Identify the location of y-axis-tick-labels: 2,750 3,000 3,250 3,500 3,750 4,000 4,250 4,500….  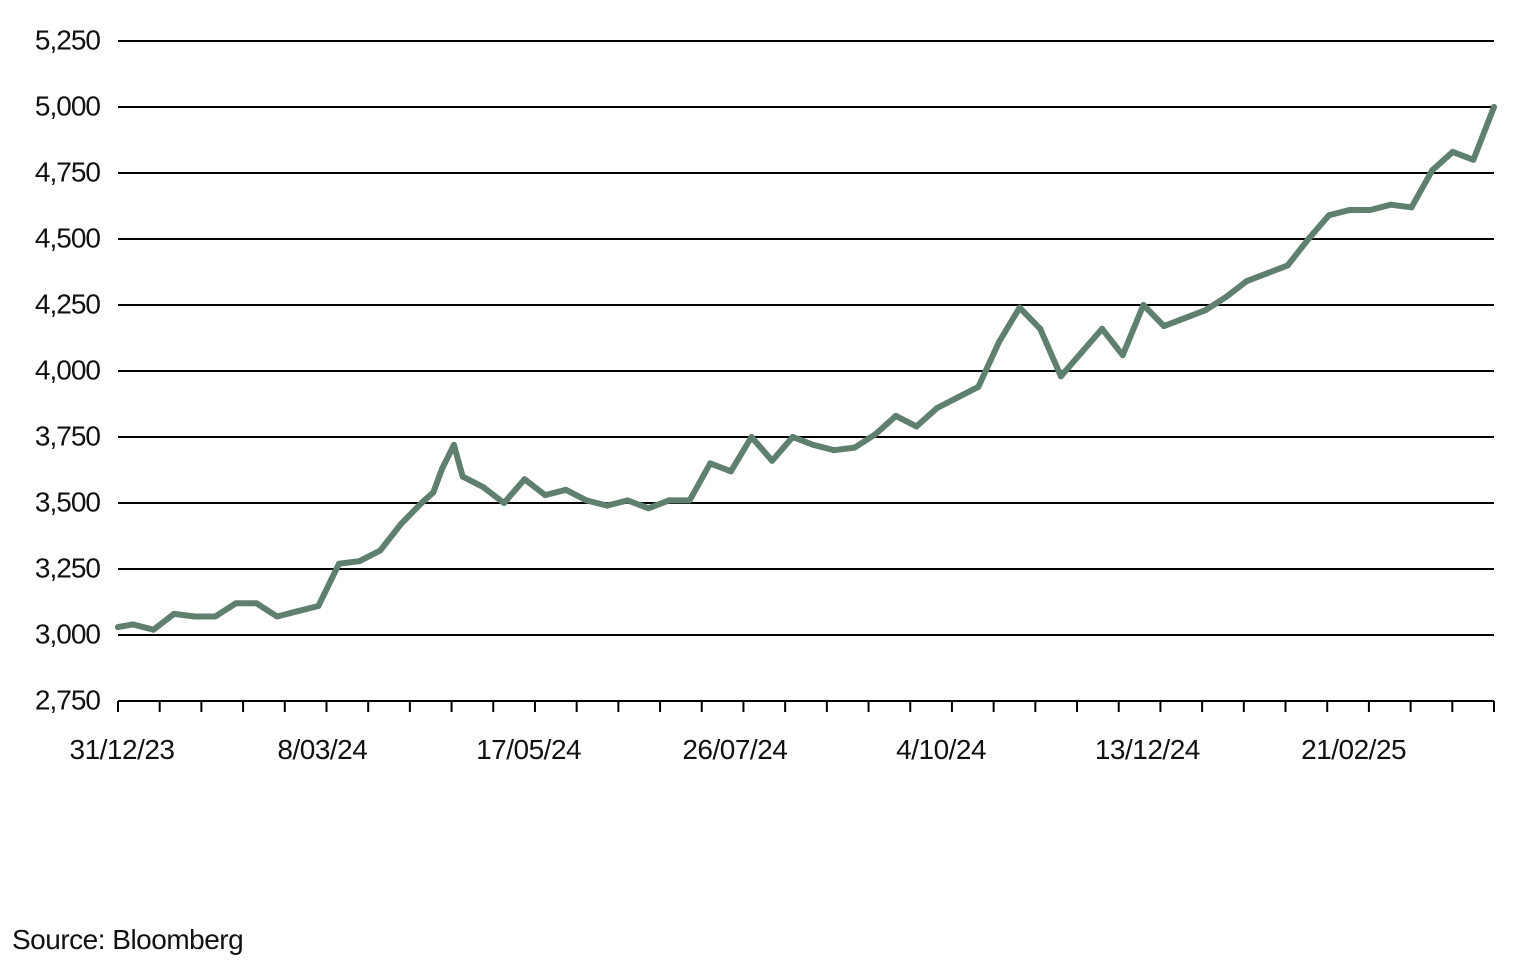
(68, 369).